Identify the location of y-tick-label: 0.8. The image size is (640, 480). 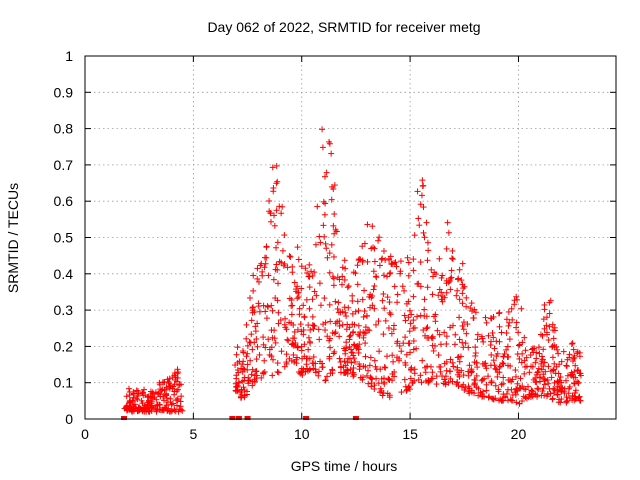
(64, 129).